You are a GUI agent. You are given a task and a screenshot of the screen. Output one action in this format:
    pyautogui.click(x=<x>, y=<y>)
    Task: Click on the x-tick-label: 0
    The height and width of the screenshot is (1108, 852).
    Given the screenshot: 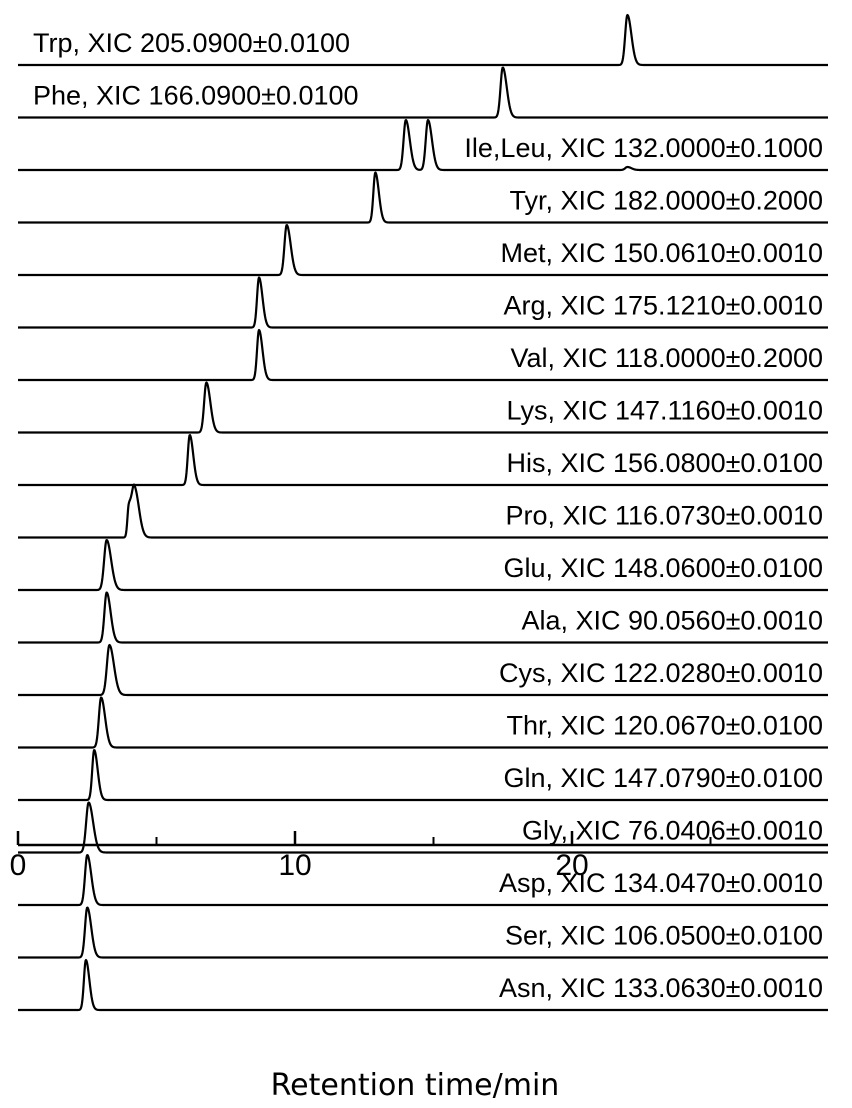 What is the action you would take?
    pyautogui.click(x=18, y=865)
    